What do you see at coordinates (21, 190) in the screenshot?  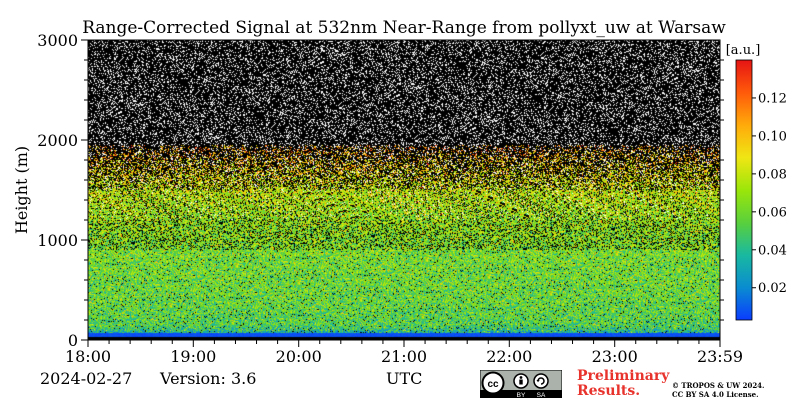 I see `y-axis-label: Height (m)` at bounding box center [21, 190].